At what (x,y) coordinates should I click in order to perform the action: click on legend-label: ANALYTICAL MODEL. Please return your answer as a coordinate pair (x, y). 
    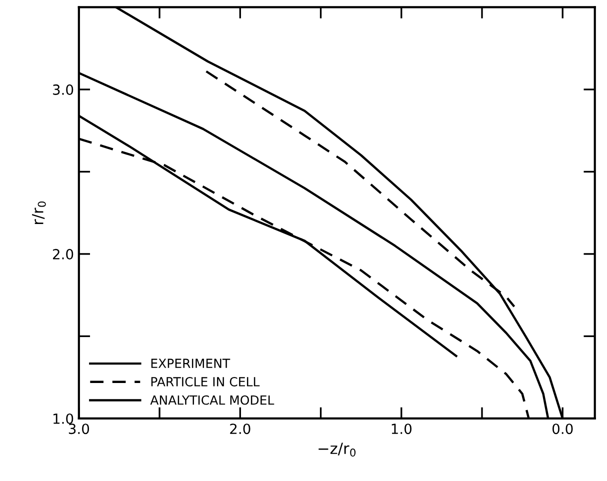
    Looking at the image, I should click on (212, 400).